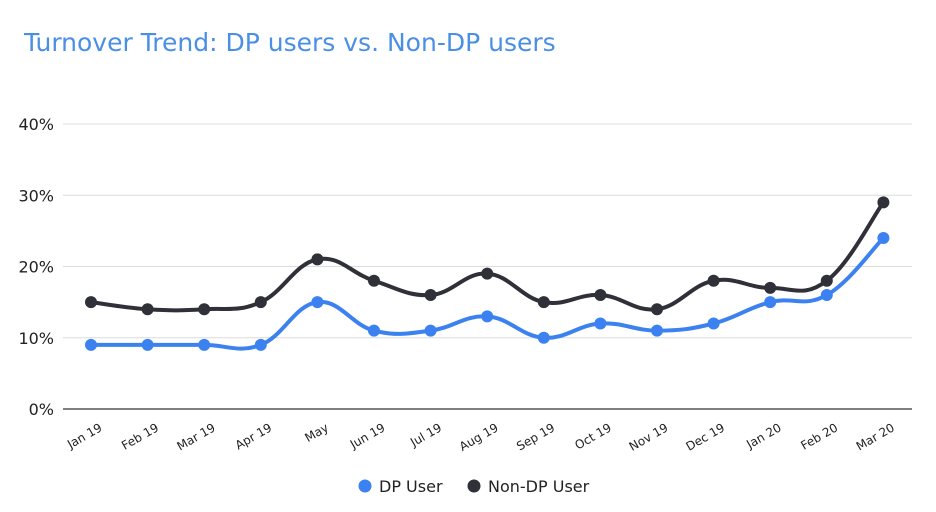  Describe the element at coordinates (196, 436) in the screenshot. I see `x-tick-label: Mar 19` at that location.